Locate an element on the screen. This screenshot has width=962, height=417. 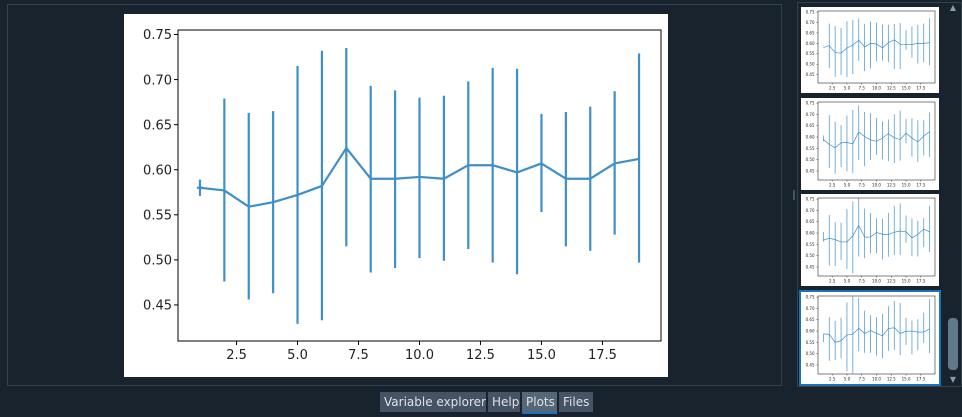
y-tick-label: 0.55 is located at coordinates (157, 215).